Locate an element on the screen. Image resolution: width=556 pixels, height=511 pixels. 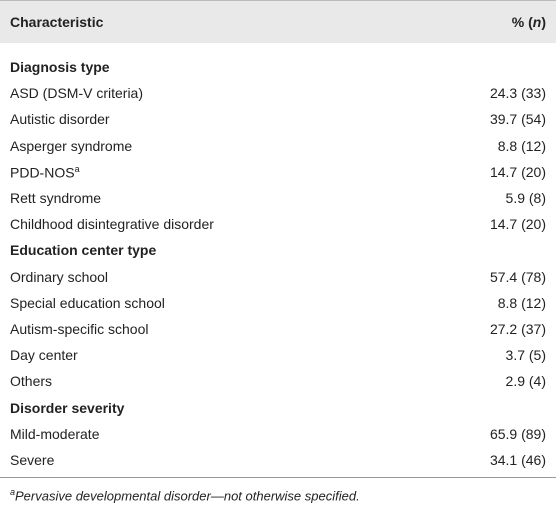
label-text: Severe is located at coordinates (32, 459).